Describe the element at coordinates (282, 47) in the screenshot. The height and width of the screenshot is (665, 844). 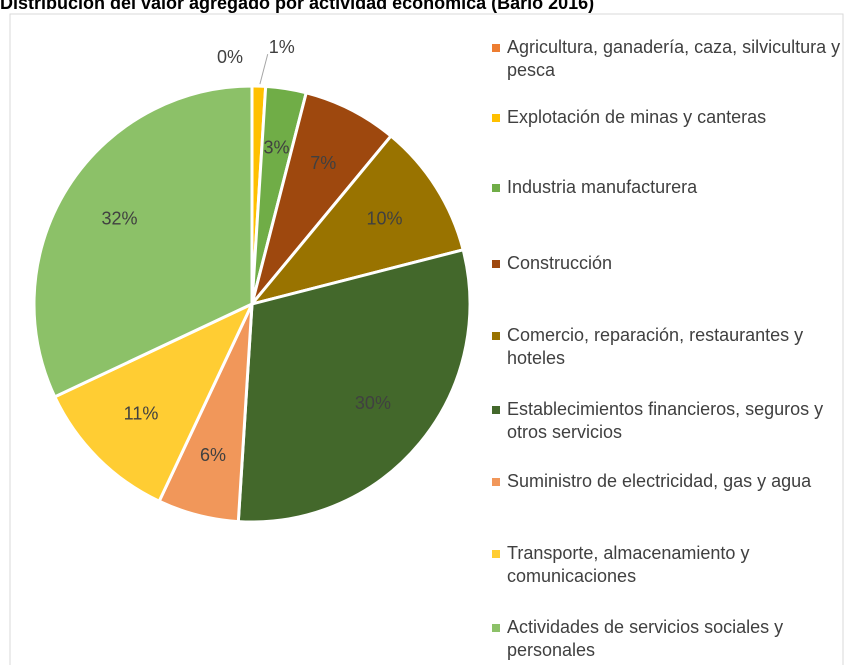
I see `data-label: 1%` at that location.